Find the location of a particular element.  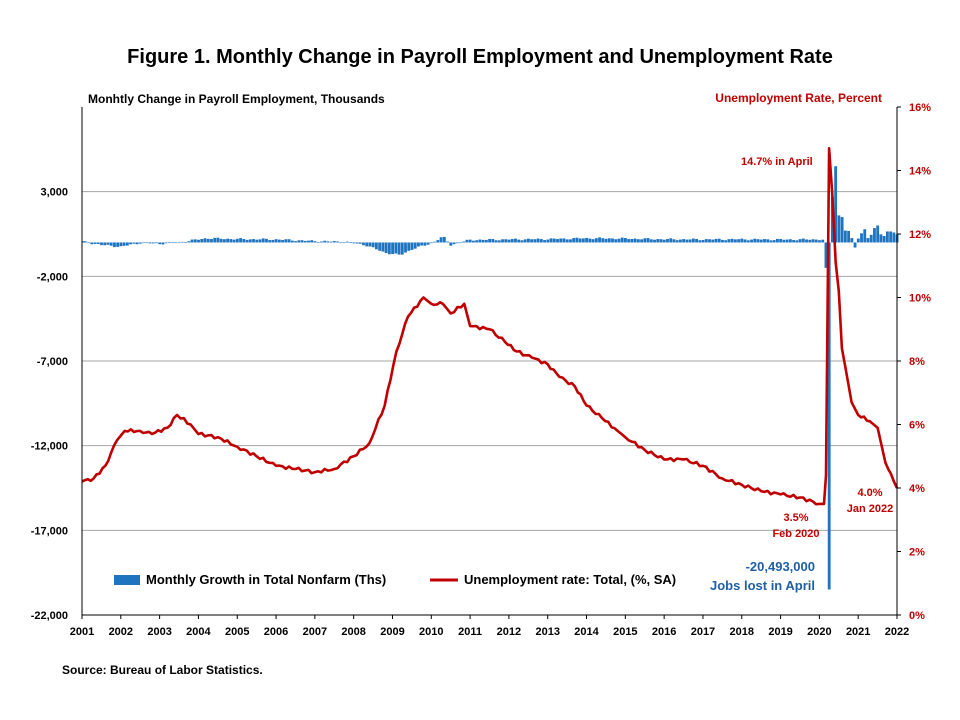

legend-bar-label: Monthly Growth in Total Nonfarm (Ths) is located at coordinates (266, 579).